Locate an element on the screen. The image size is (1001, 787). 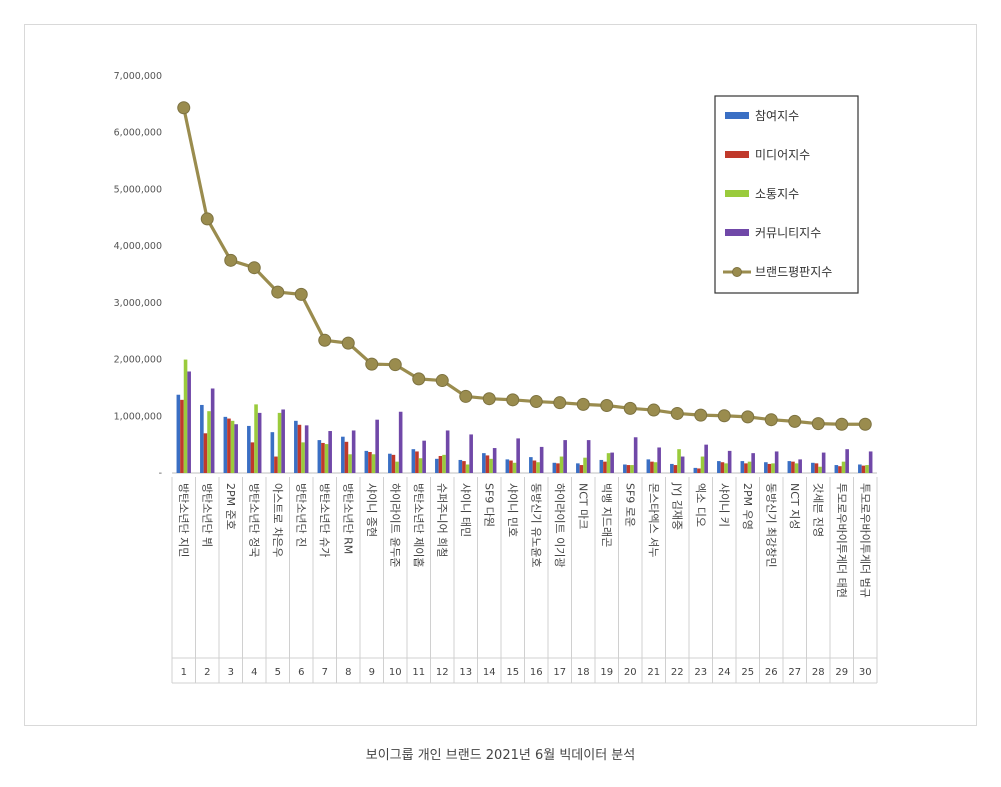
category-label: 동방신기 최강창민 is located at coordinates (770, 525).